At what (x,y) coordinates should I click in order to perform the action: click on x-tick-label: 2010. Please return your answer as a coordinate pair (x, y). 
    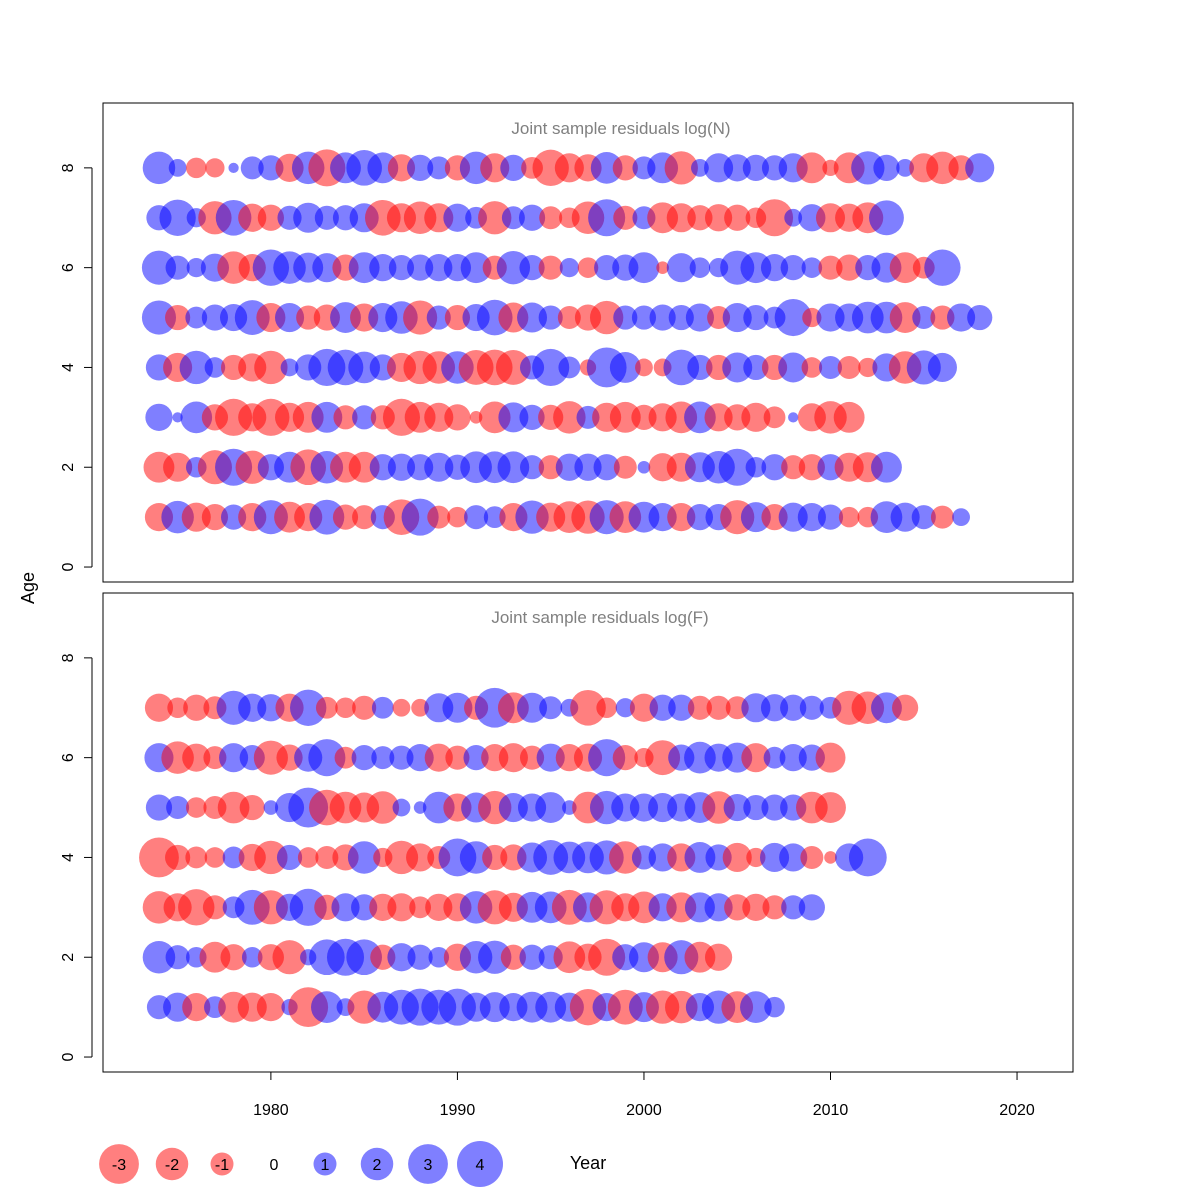
    Looking at the image, I should click on (831, 1110).